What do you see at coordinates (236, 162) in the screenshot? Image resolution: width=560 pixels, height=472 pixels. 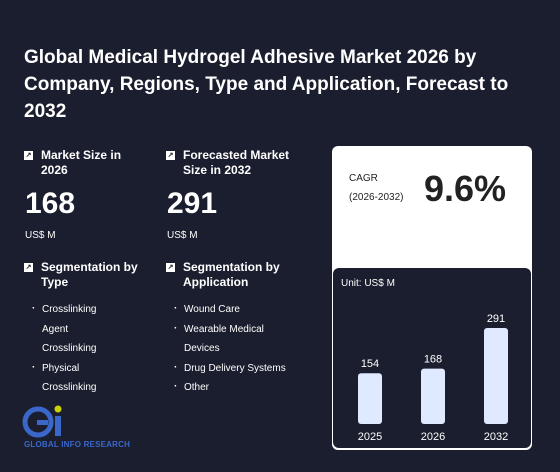 I see `forecast-label: Forecasted Market Size in 2032` at bounding box center [236, 162].